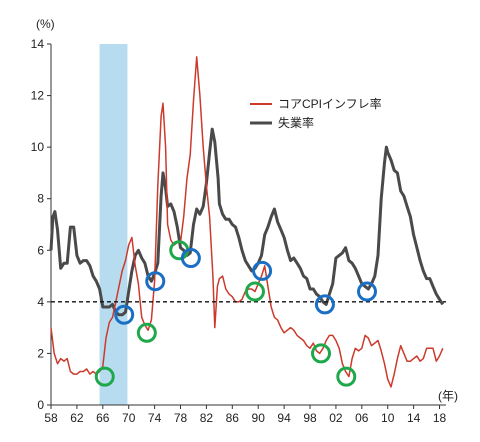 This screenshot has width=480, height=442. What do you see at coordinates (245, 414) in the screenshot?
I see `x-axis: 58 62 66 70 74 78 82 86 90 94 98 02 06 10 14 18` at bounding box center [245, 414].